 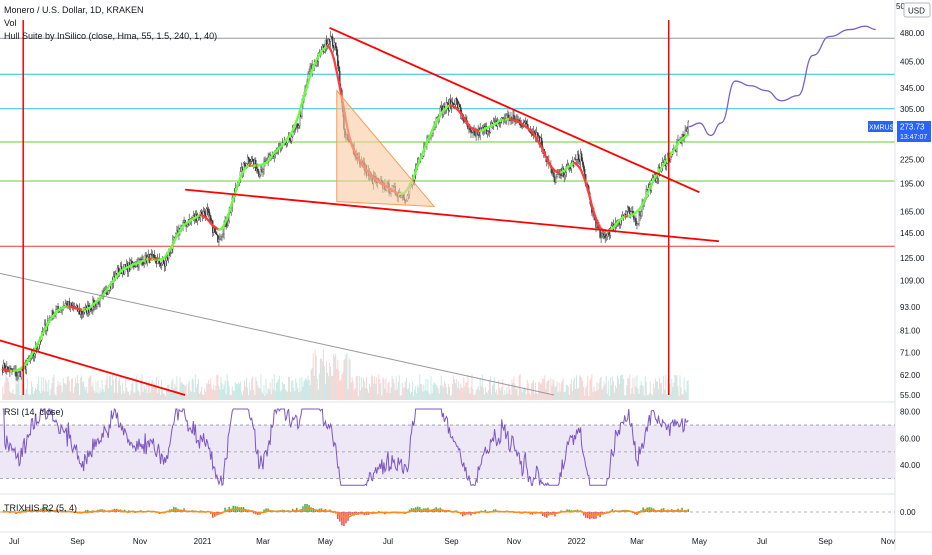 I want to click on price-tick-label: 55.00, so click(x=910, y=395).